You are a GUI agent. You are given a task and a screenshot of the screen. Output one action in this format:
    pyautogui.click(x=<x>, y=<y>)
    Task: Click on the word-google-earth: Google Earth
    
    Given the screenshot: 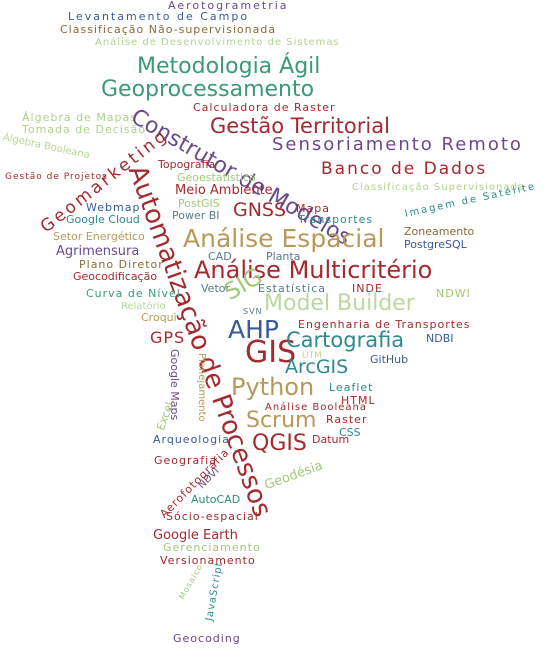 What is the action you would take?
    pyautogui.click(x=195, y=535)
    